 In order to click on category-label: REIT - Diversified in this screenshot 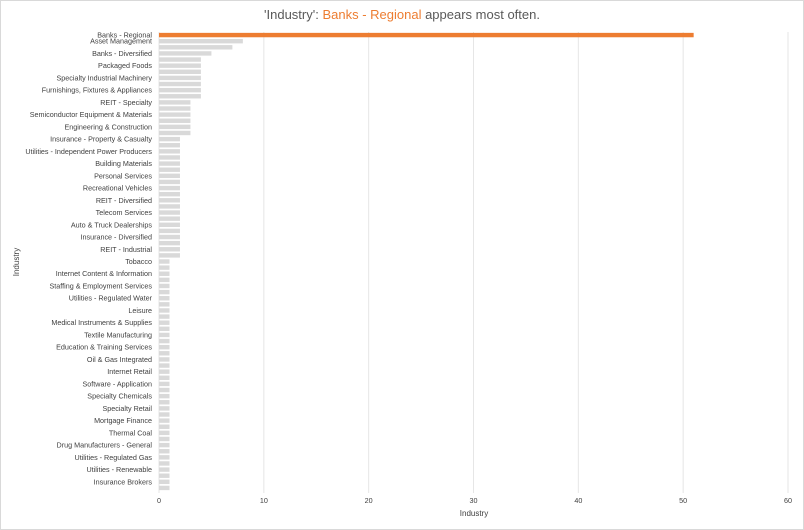, I will do `click(124, 200)`.